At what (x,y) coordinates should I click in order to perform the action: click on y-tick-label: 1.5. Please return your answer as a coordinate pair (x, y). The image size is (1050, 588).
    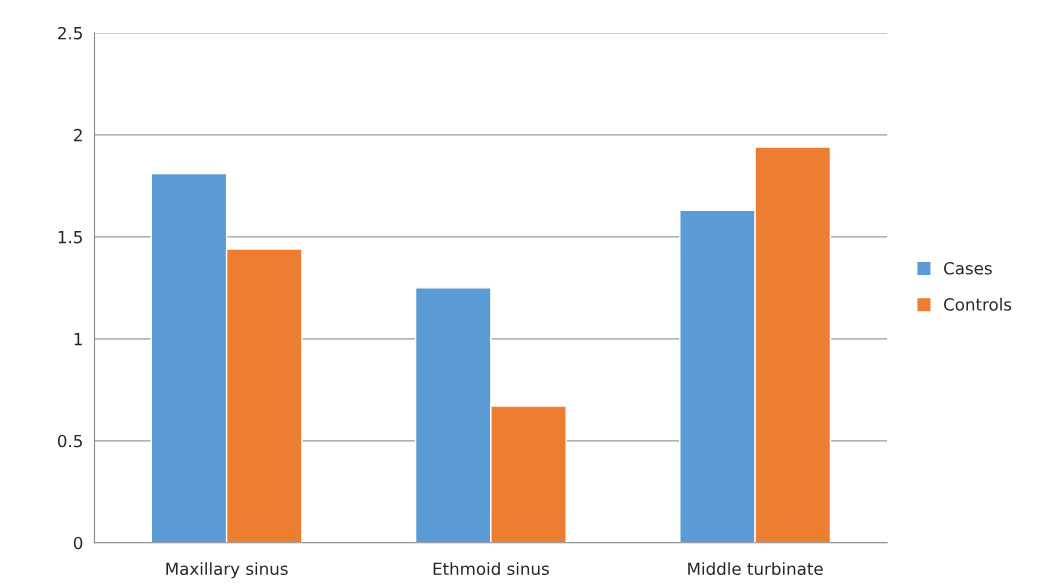
    Looking at the image, I should click on (70, 237).